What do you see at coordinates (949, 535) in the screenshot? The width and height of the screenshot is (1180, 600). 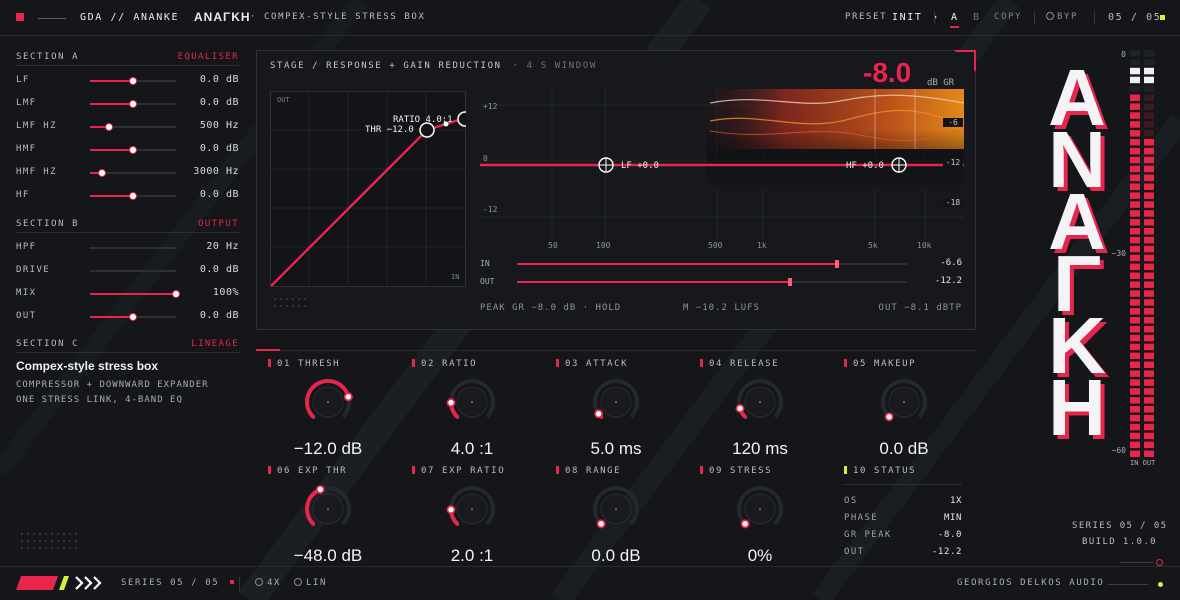 I see `status-value: -8.0` at bounding box center [949, 535].